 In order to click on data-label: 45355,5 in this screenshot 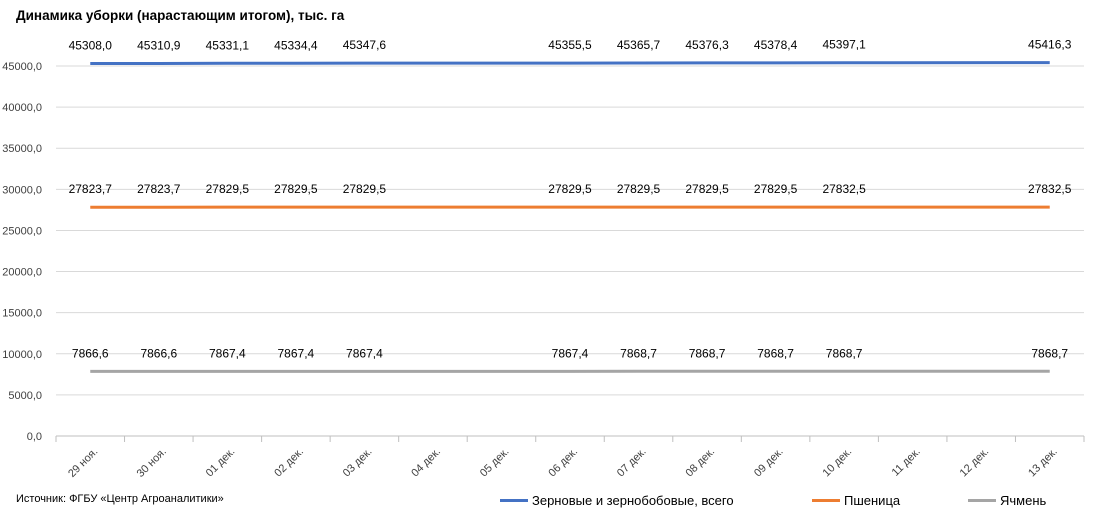, I will do `click(570, 45)`.